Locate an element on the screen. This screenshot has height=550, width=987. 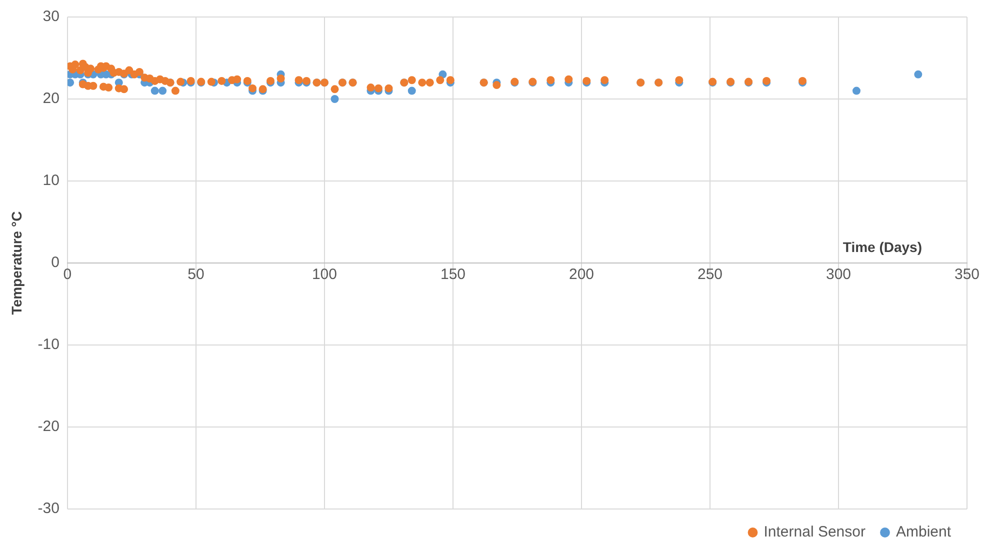
x-tick-label: 0 is located at coordinates (67, 275).